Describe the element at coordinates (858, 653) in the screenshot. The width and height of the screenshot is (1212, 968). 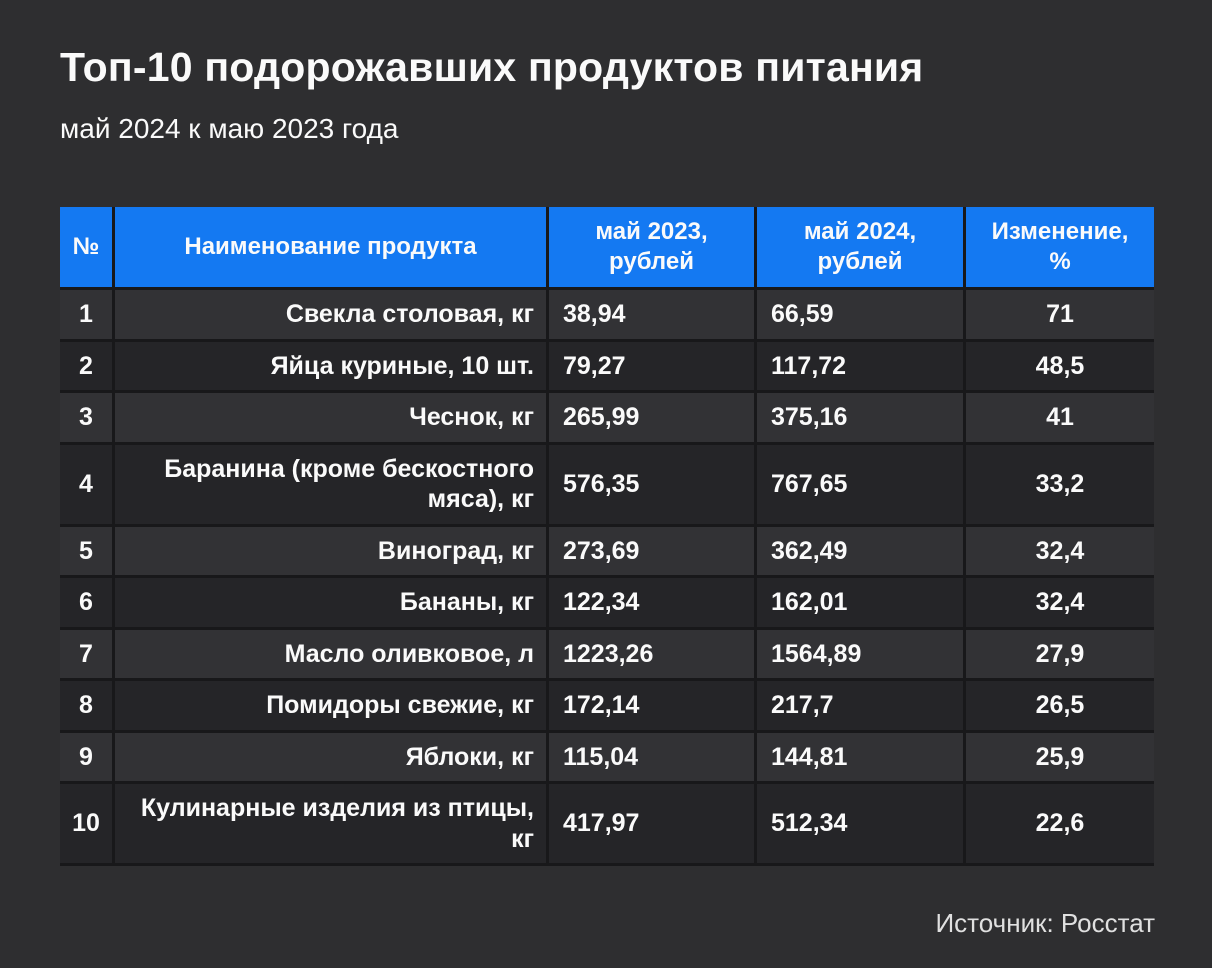
I see `price-may-2024-cell: 1564,89` at that location.